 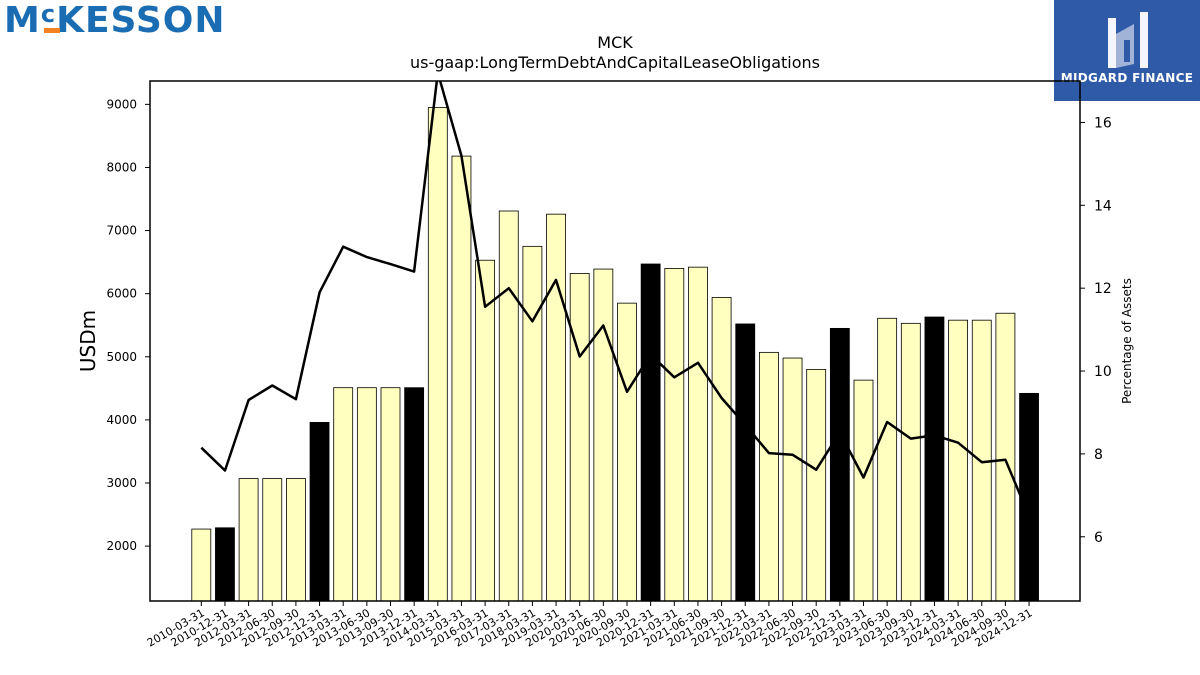 I want to click on logo-text-m: M, so click(x=22, y=20).